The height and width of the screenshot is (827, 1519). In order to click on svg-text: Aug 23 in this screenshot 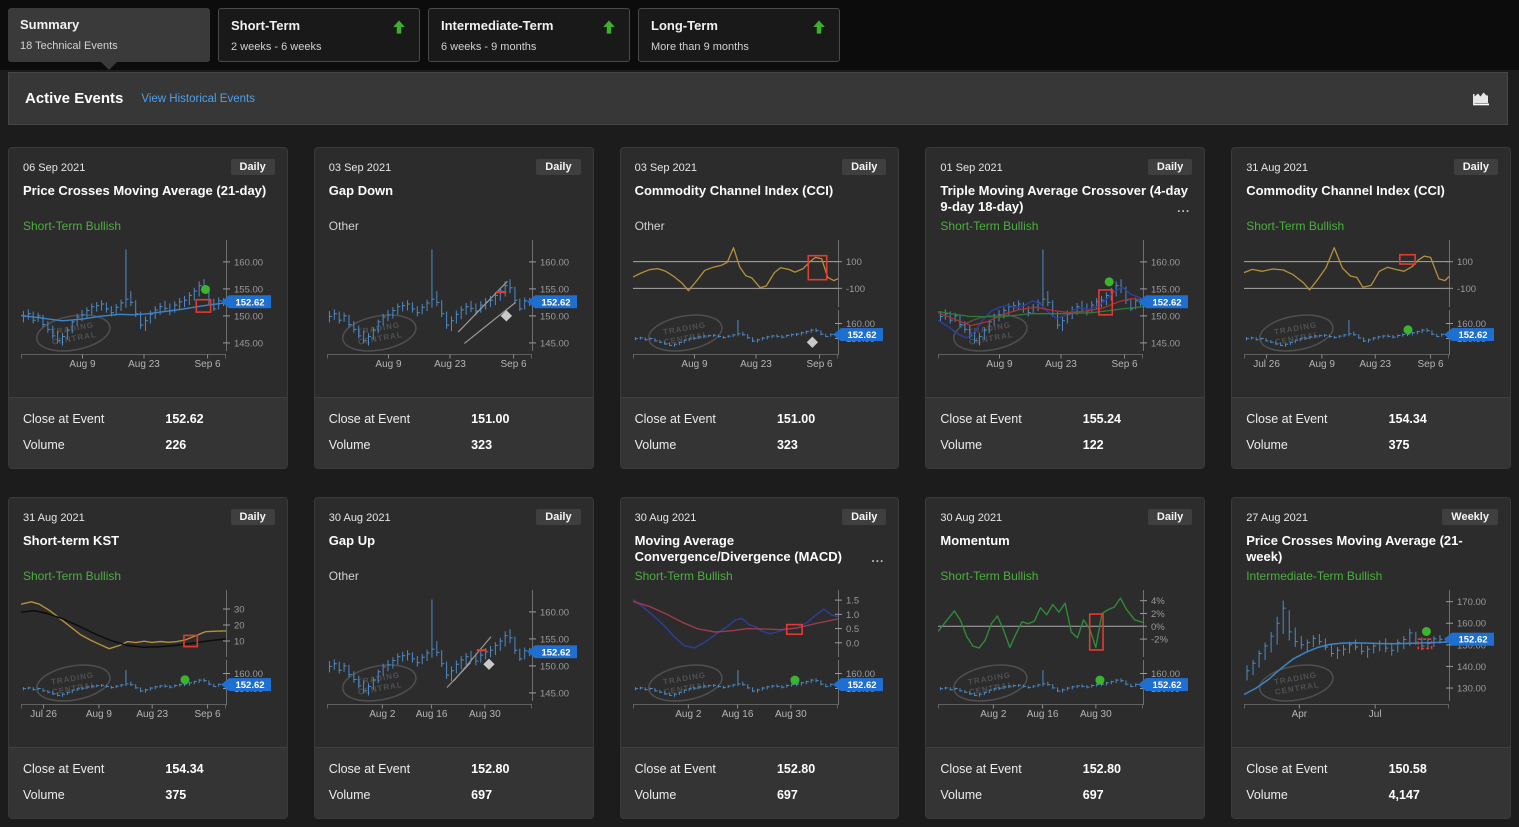, I will do `click(756, 364)`.